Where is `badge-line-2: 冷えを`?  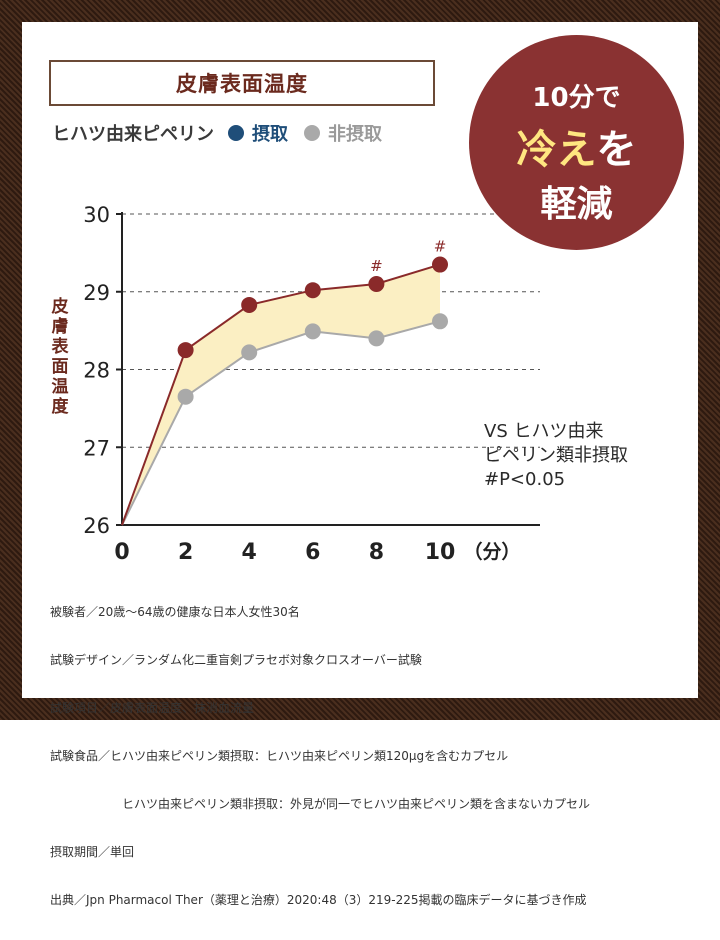
badge-line-2: 冷えを is located at coordinates (576, 146).